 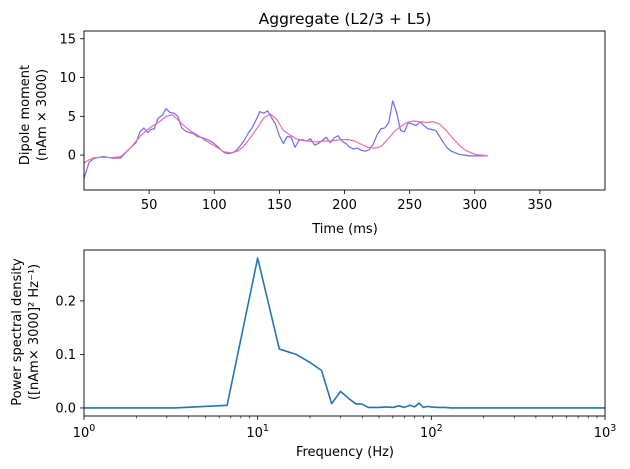 What do you see at coordinates (42, 115) in the screenshot?
I see `dipole-ylabel-line2: (nAm × 3000)` at bounding box center [42, 115].